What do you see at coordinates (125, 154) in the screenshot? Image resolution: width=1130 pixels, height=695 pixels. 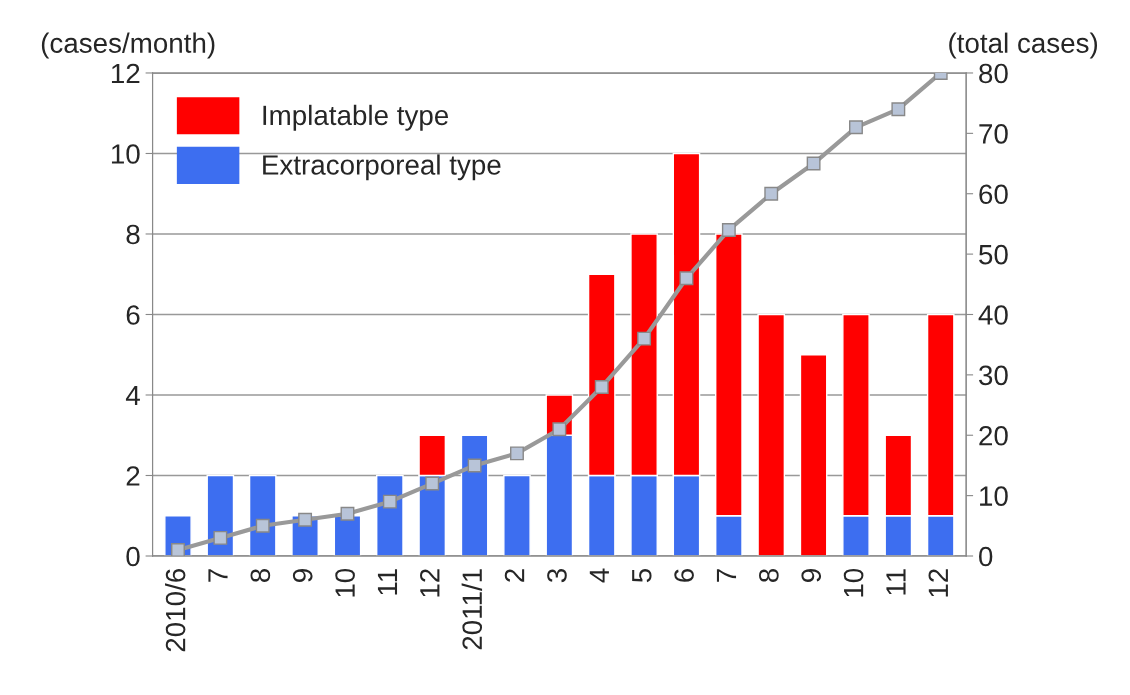 I see `y-tick-label: 10` at bounding box center [125, 154].